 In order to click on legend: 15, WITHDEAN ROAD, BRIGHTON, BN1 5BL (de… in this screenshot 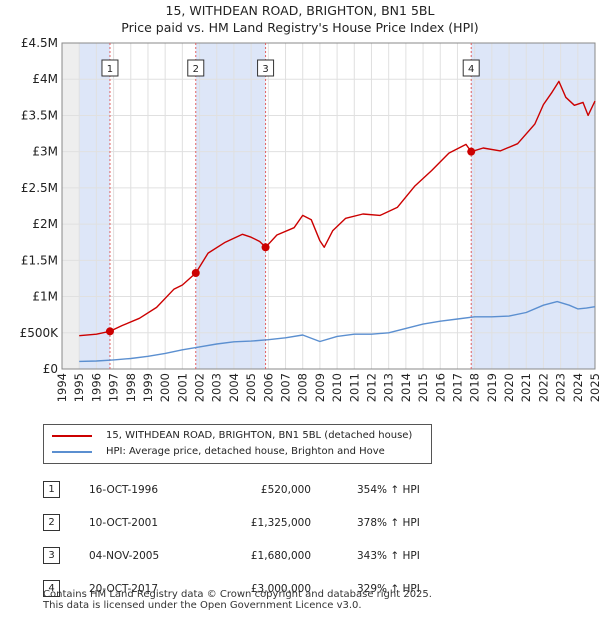, I will do `click(237, 444)`.